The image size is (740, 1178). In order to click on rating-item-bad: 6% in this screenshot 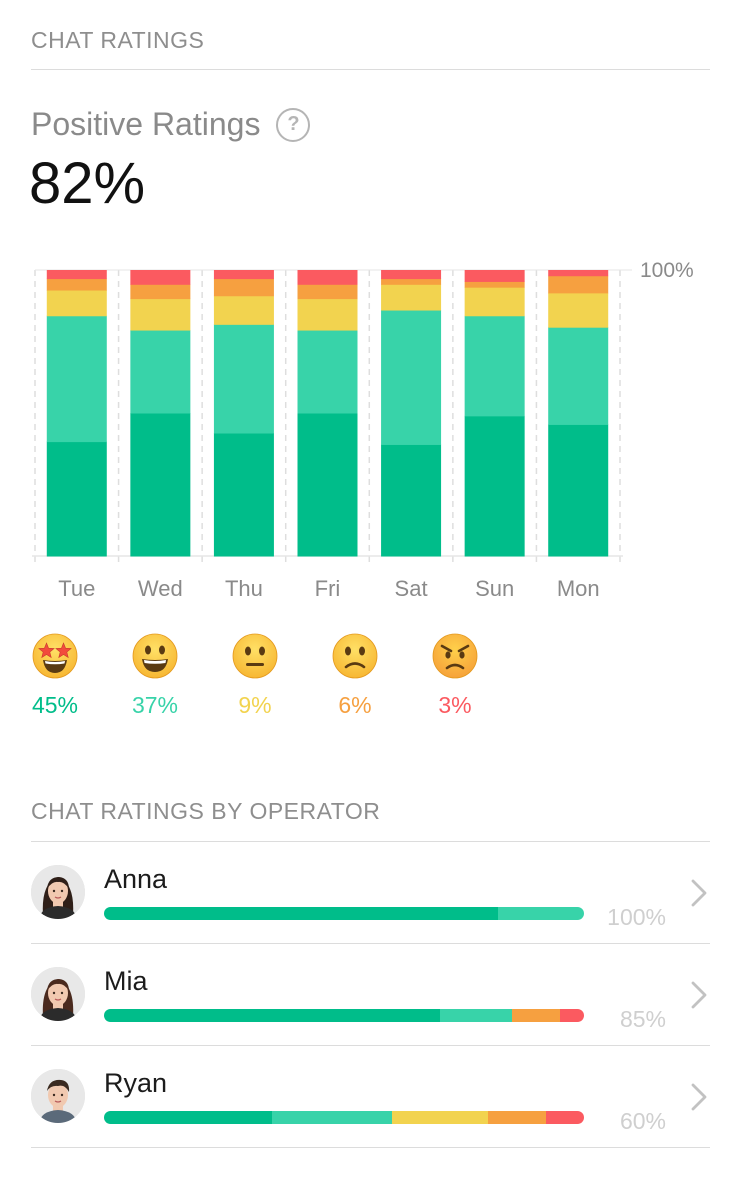, I will do `click(355, 675)`.